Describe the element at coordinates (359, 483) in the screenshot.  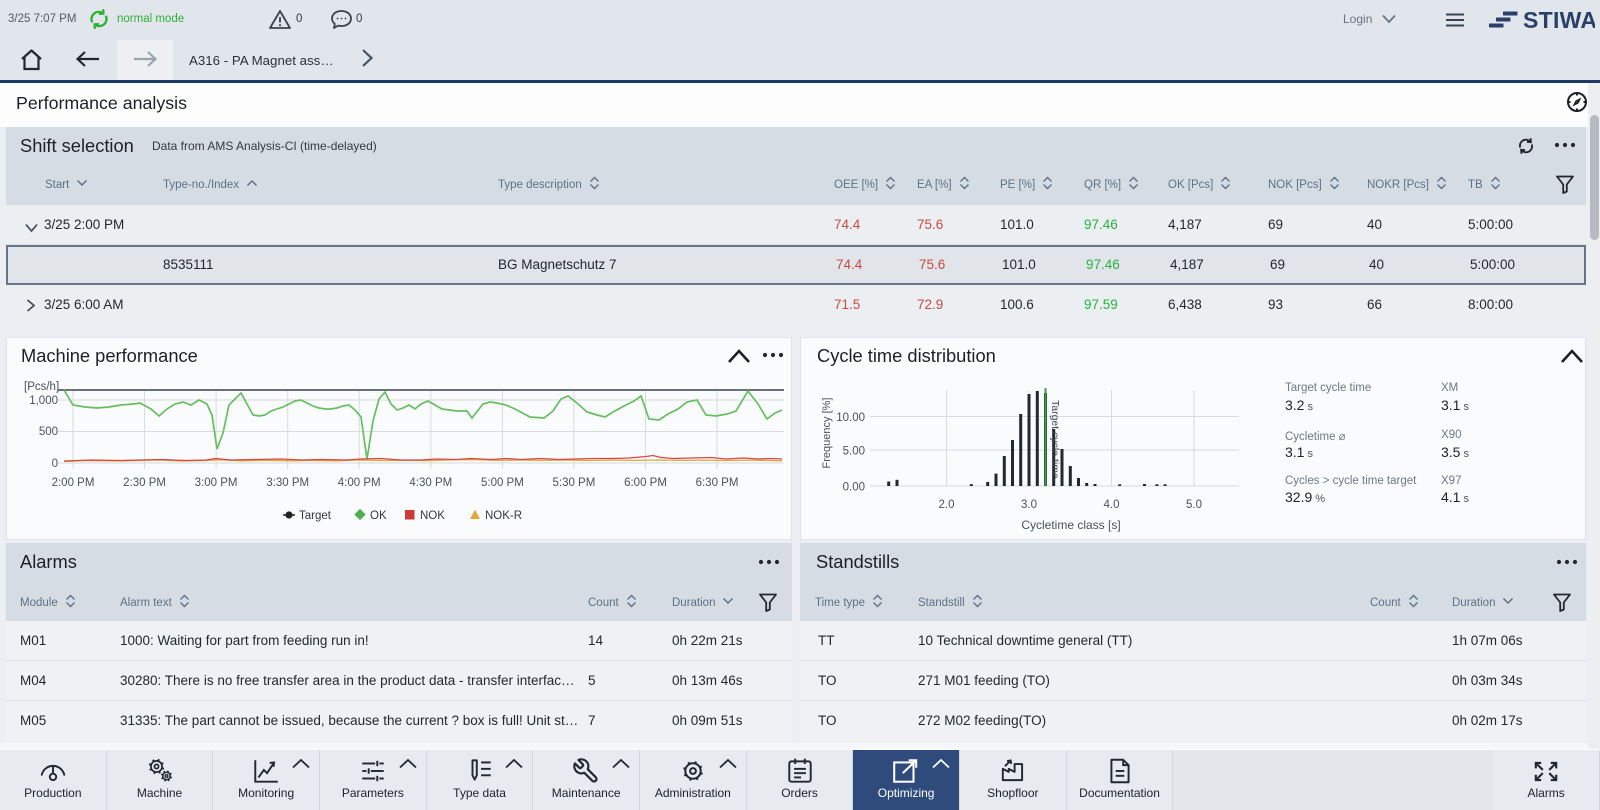
I see `svg-text: 4:00 PM` at that location.